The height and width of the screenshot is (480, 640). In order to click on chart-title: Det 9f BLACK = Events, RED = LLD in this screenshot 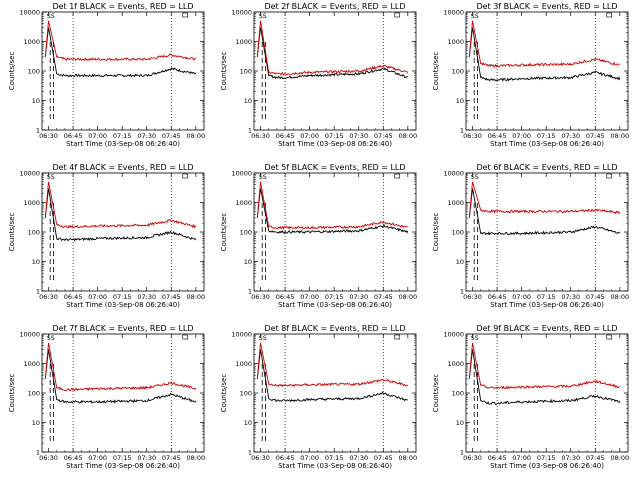, I will do `click(546, 328)`.